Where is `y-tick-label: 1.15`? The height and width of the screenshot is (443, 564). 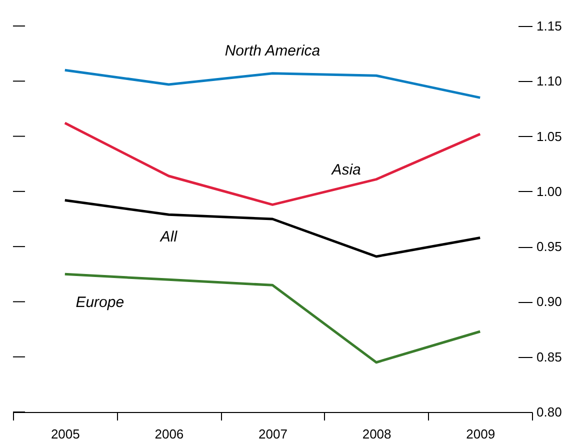
y-tick-label: 1.15 is located at coordinates (549, 26).